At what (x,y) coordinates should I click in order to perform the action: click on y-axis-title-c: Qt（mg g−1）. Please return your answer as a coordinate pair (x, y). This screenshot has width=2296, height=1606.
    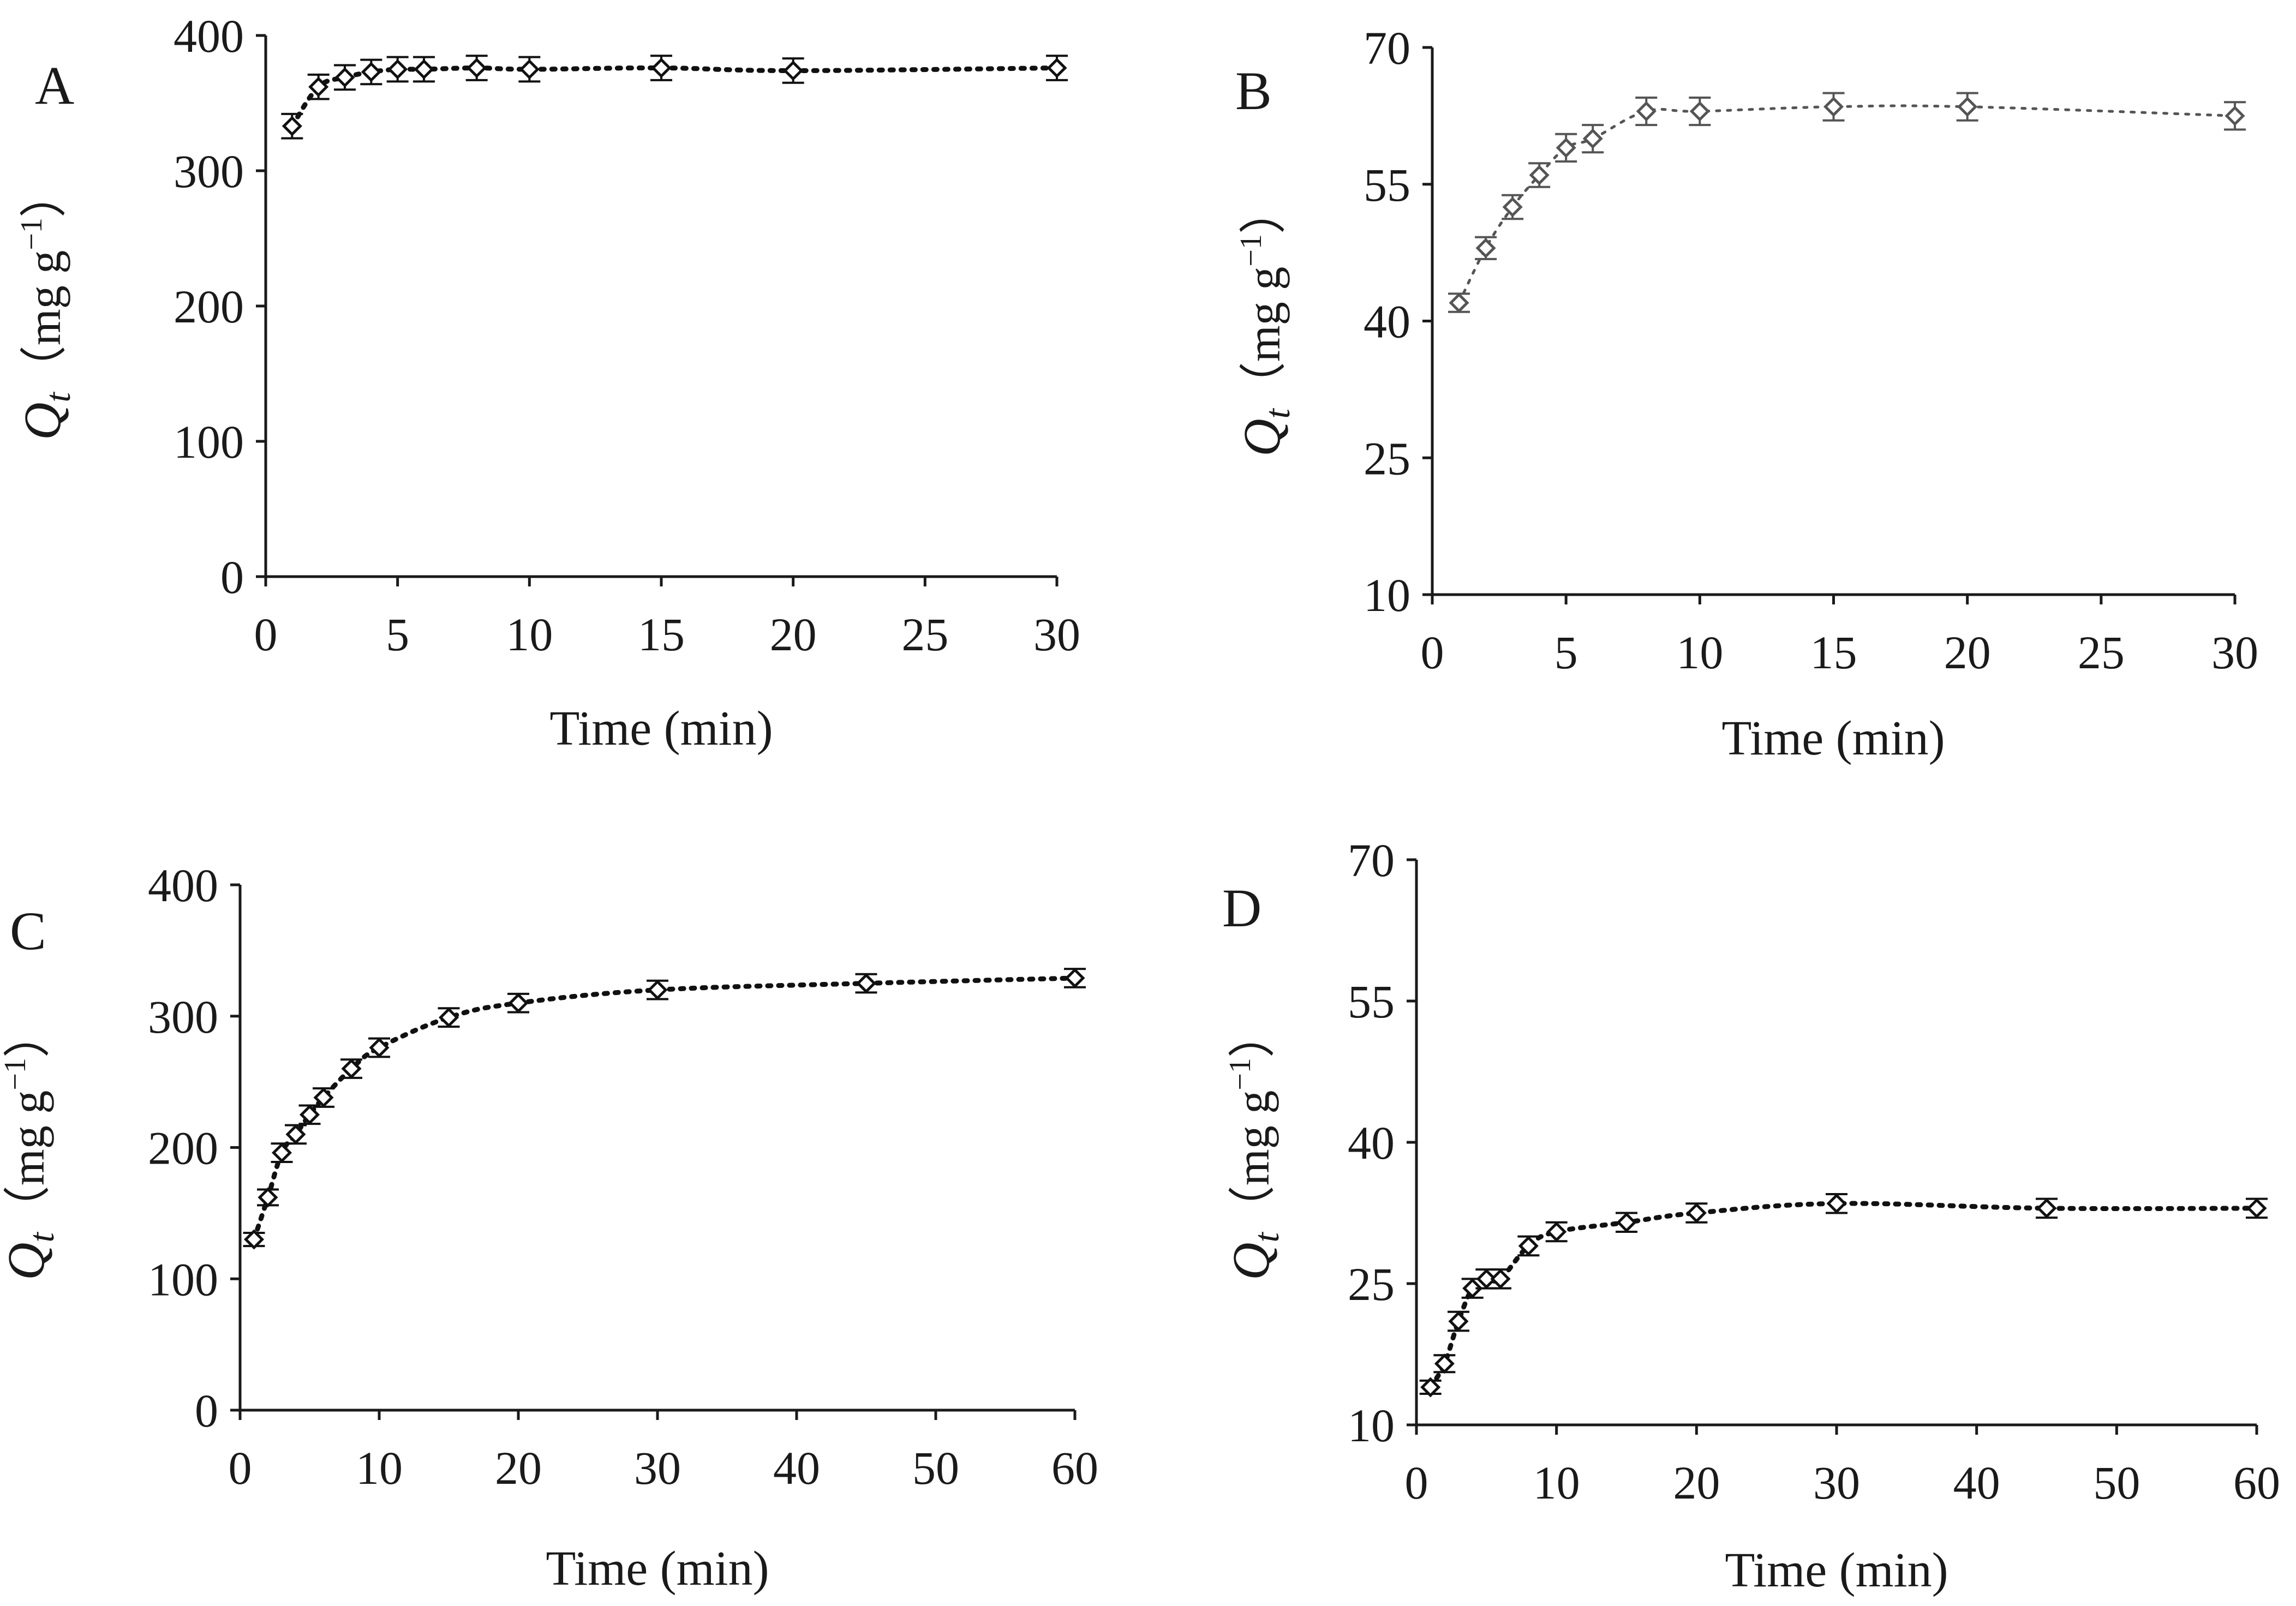
    Looking at the image, I should click on (31, 1145).